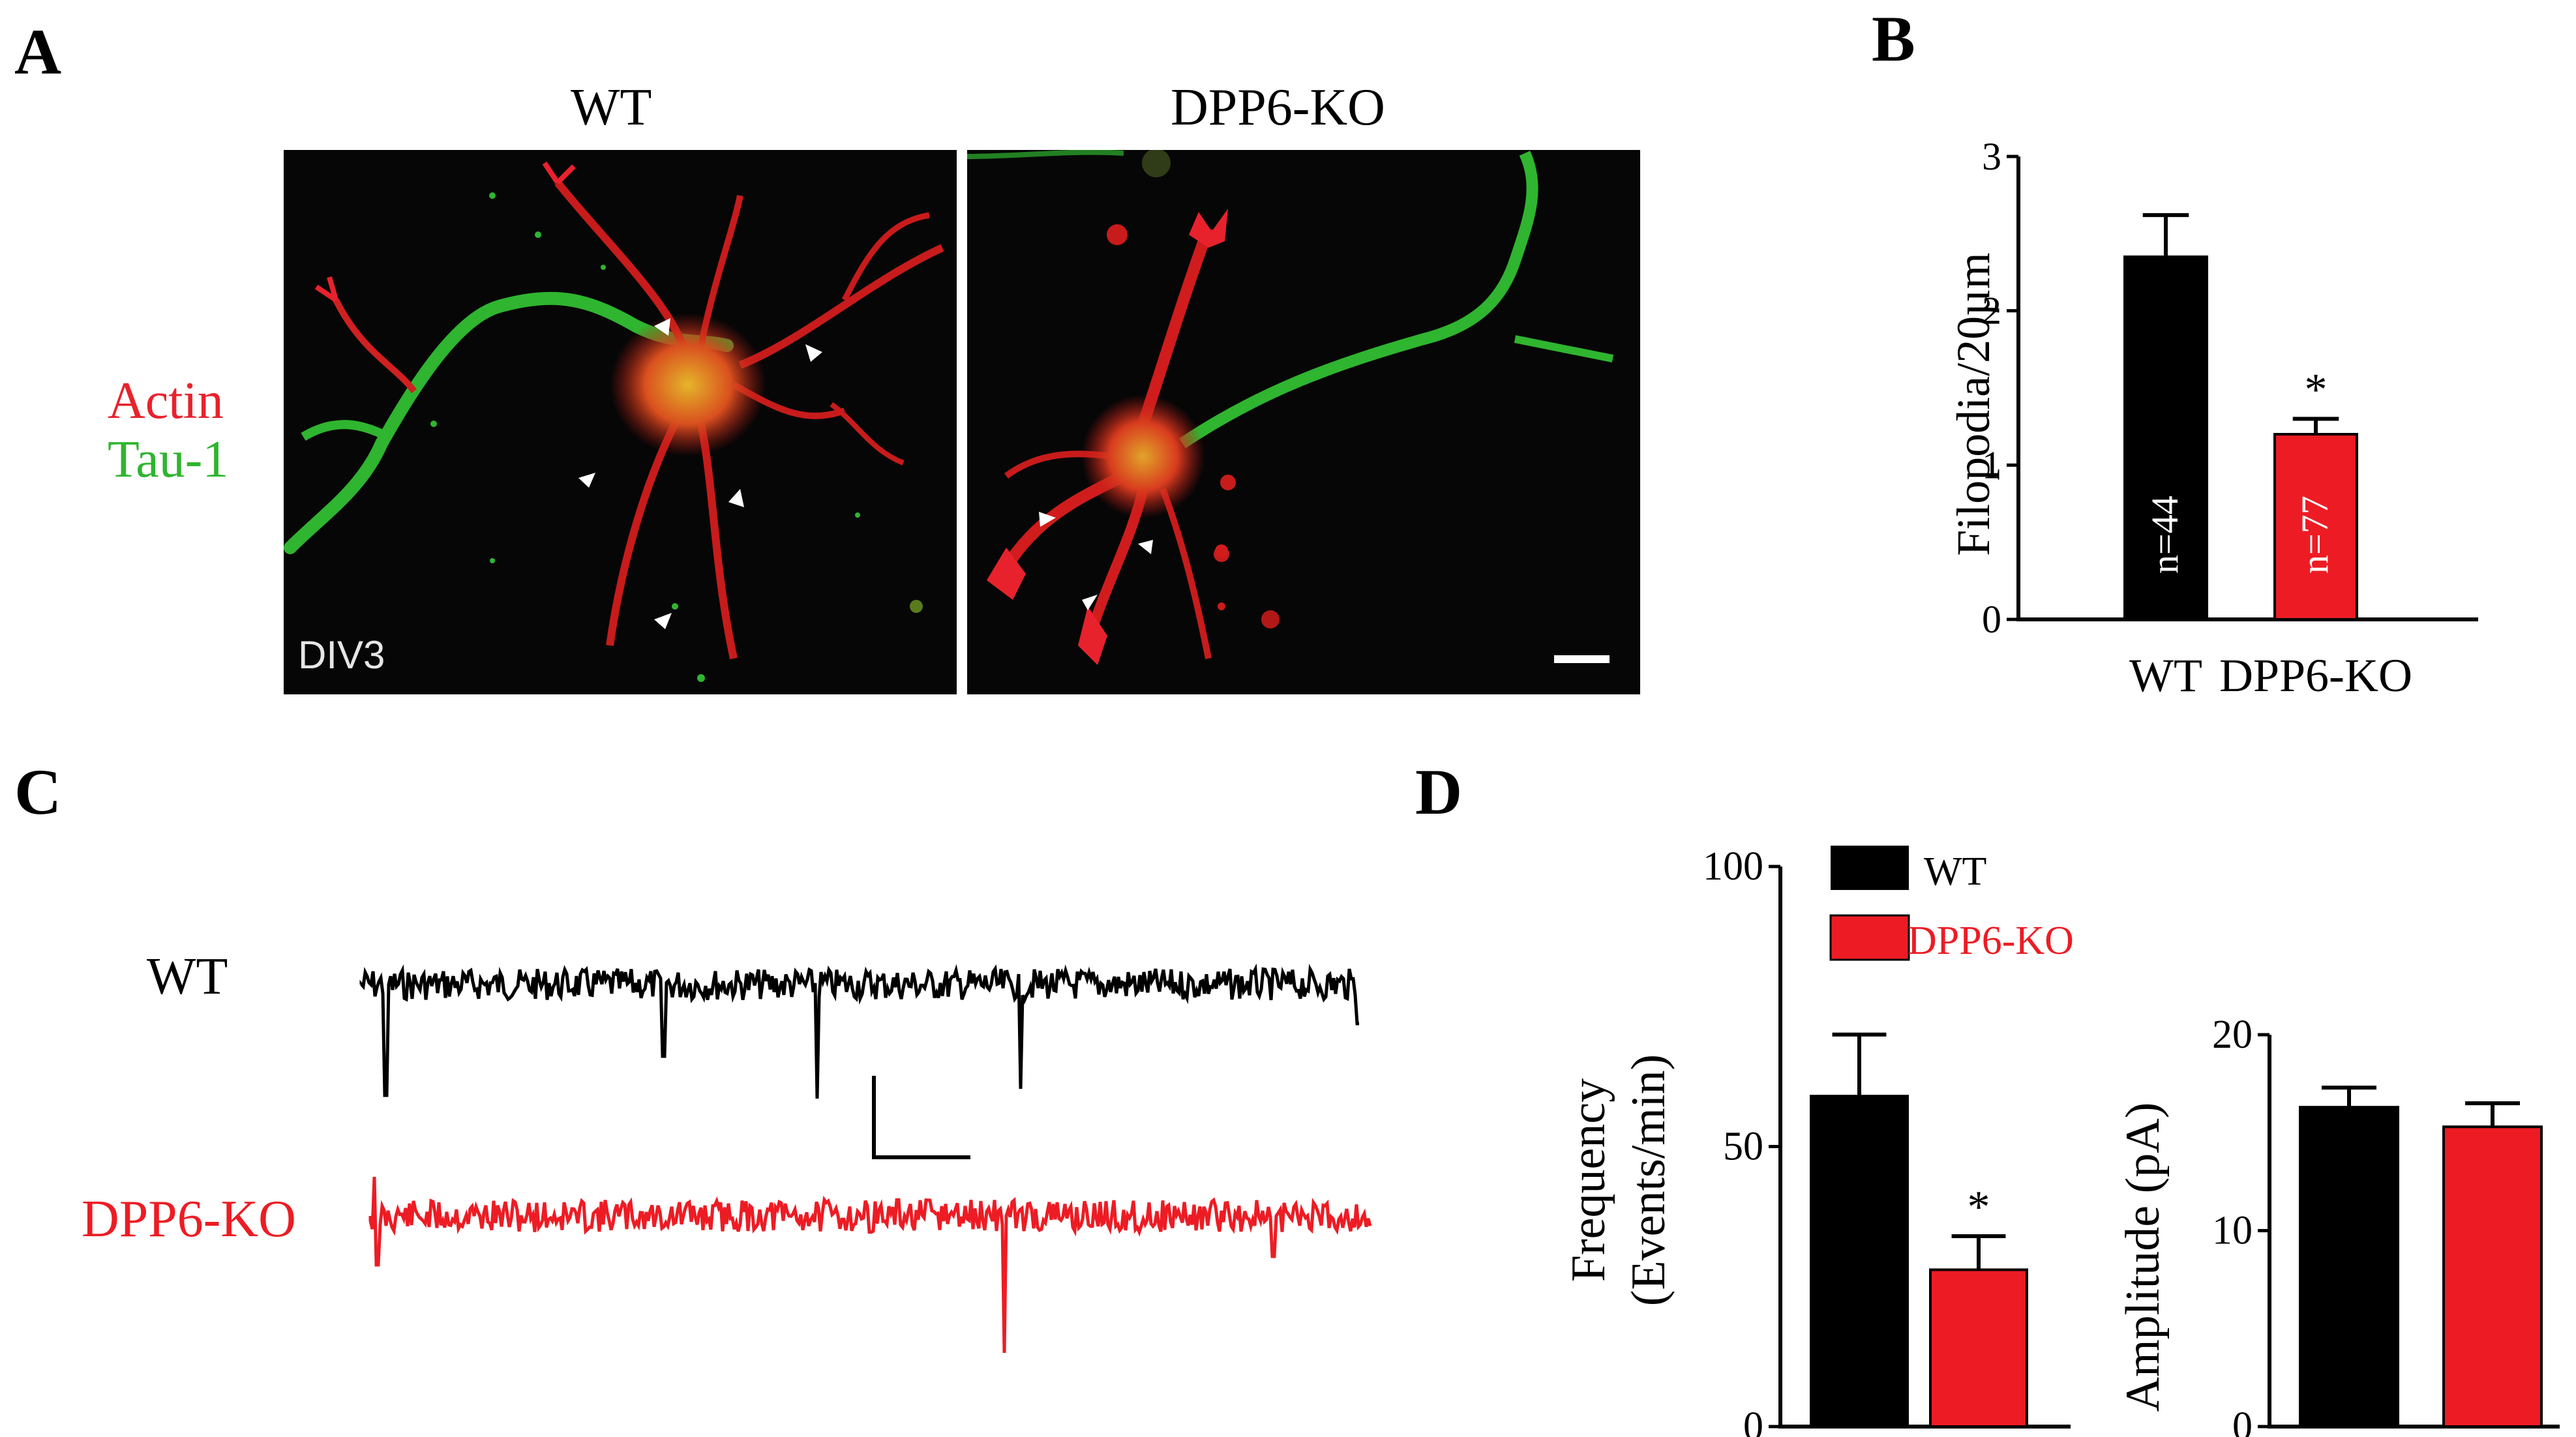 This screenshot has height=1437, width=2576. What do you see at coordinates (1991, 311) in the screenshot?
I see `y-tick-label: 2` at bounding box center [1991, 311].